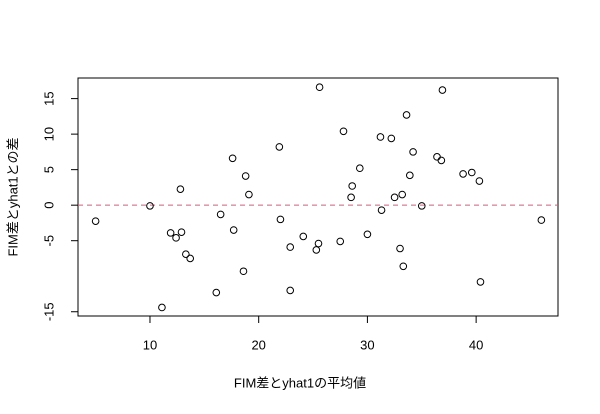  What do you see at coordinates (300, 382) in the screenshot?
I see `x-axis-label: FIM差とyhat1の平均値` at bounding box center [300, 382].